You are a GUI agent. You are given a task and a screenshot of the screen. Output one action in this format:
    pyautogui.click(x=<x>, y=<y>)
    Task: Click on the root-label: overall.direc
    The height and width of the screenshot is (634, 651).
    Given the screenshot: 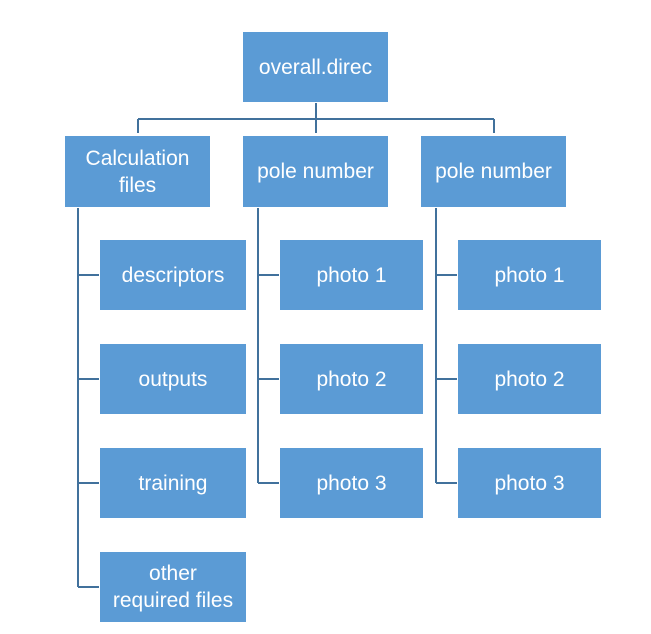 What is the action you would take?
    pyautogui.click(x=315, y=67)
    